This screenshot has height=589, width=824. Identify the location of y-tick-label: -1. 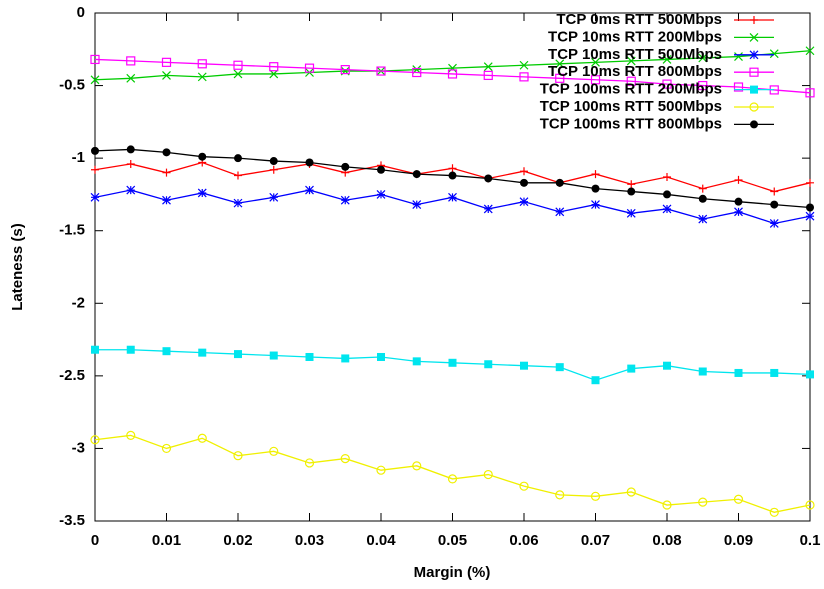
(78, 157).